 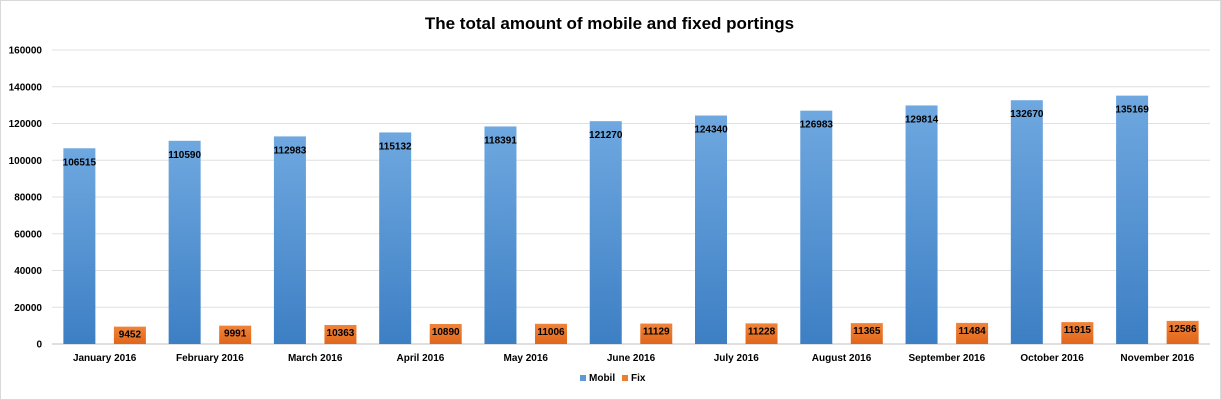 I want to click on data-label-fix: 10890, so click(x=446, y=332).